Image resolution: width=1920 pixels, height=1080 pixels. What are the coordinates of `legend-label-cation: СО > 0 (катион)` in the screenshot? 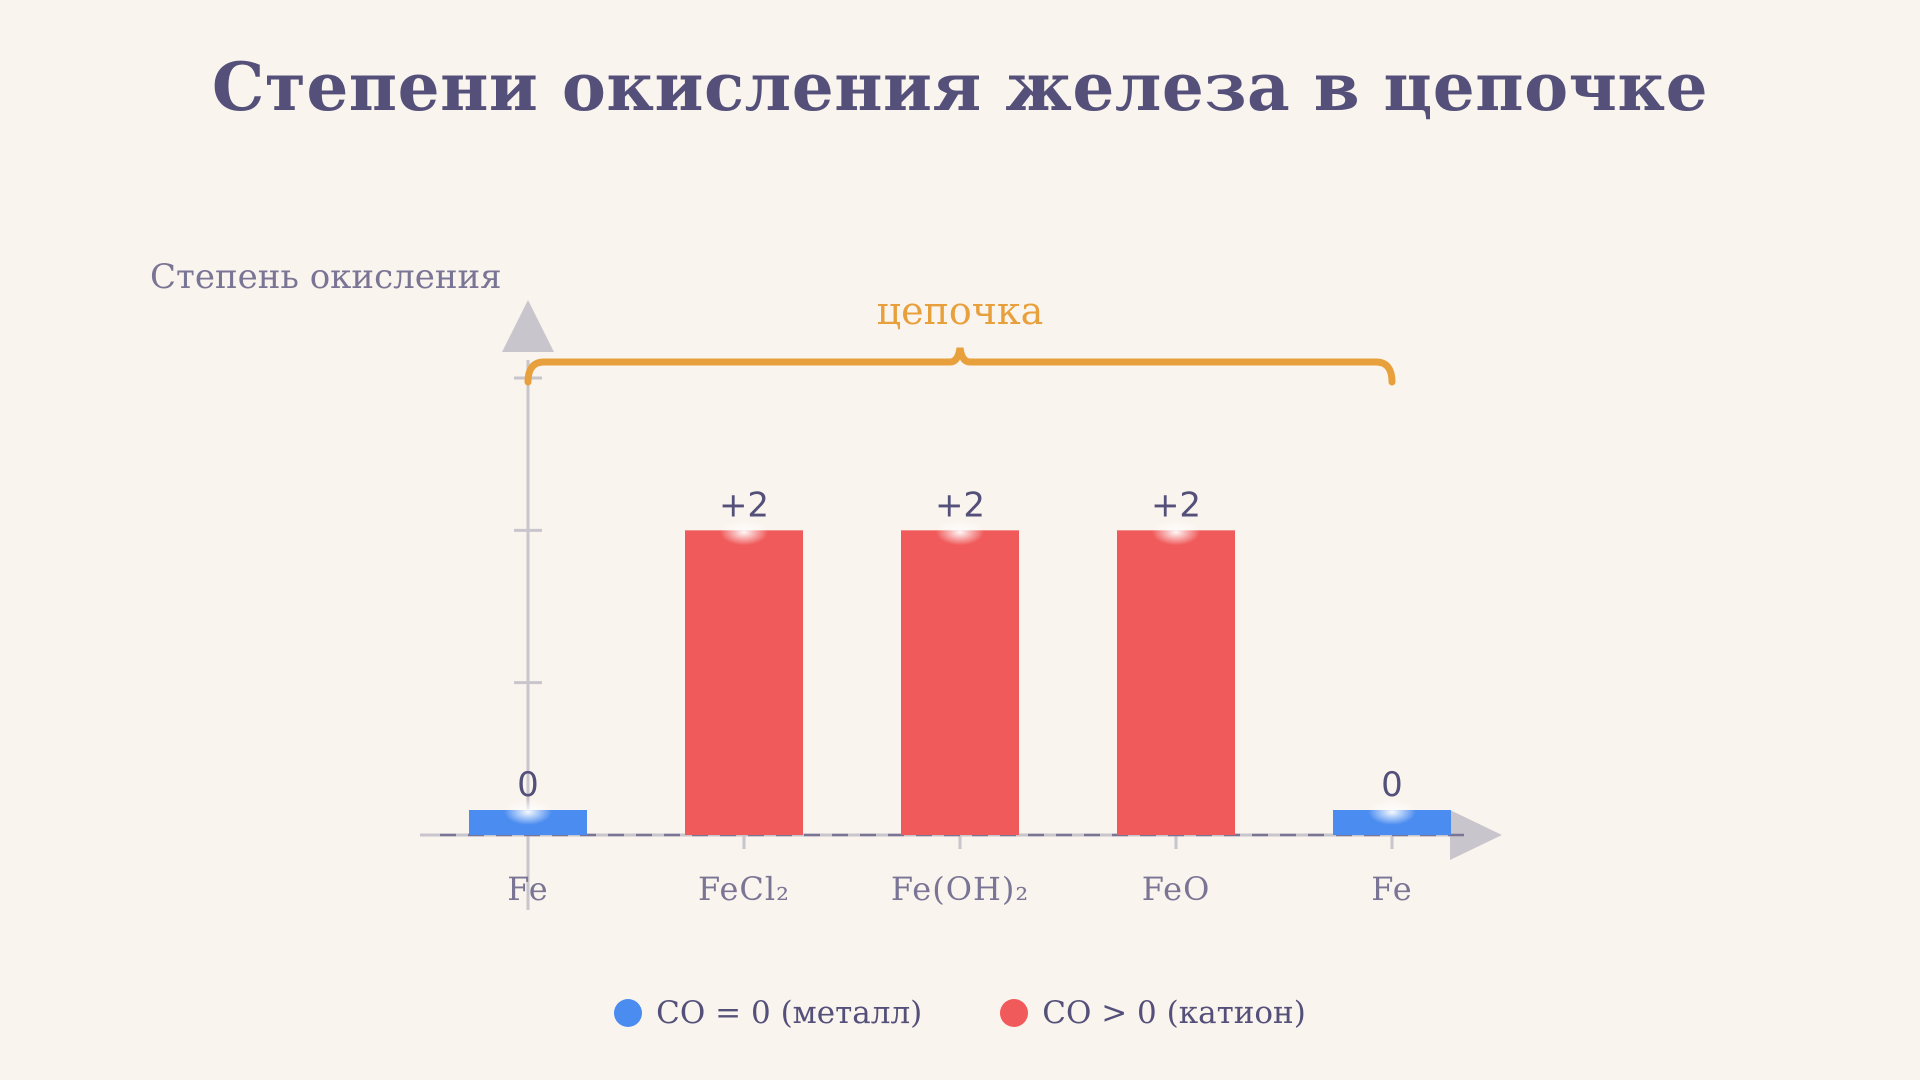 It's located at (1174, 1013).